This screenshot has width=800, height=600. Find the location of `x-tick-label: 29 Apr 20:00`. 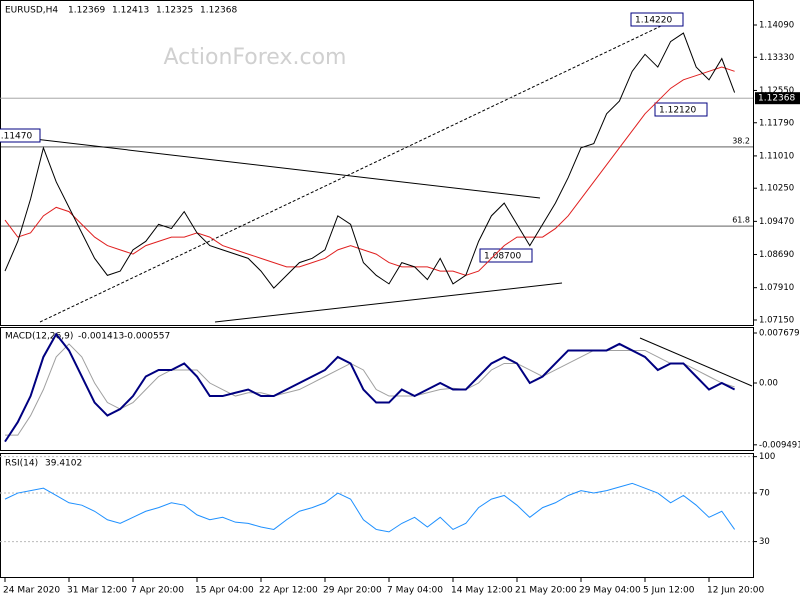

x-tick-label: 29 Apr 20:00 is located at coordinates (352, 591).